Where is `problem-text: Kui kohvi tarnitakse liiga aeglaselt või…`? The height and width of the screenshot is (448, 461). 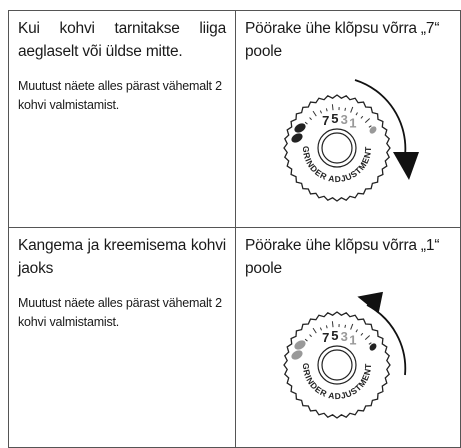
problem-text: Kui kohvi tarnitakse liiga aeglaselt või… is located at coordinates (122, 40).